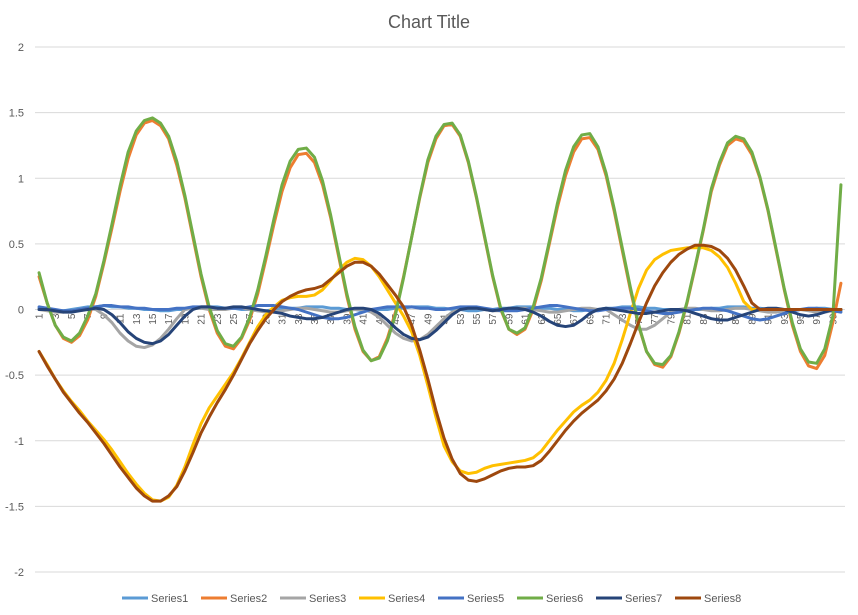  What do you see at coordinates (21, 311) in the screenshot?
I see `y-tick-label: 0` at bounding box center [21, 311].